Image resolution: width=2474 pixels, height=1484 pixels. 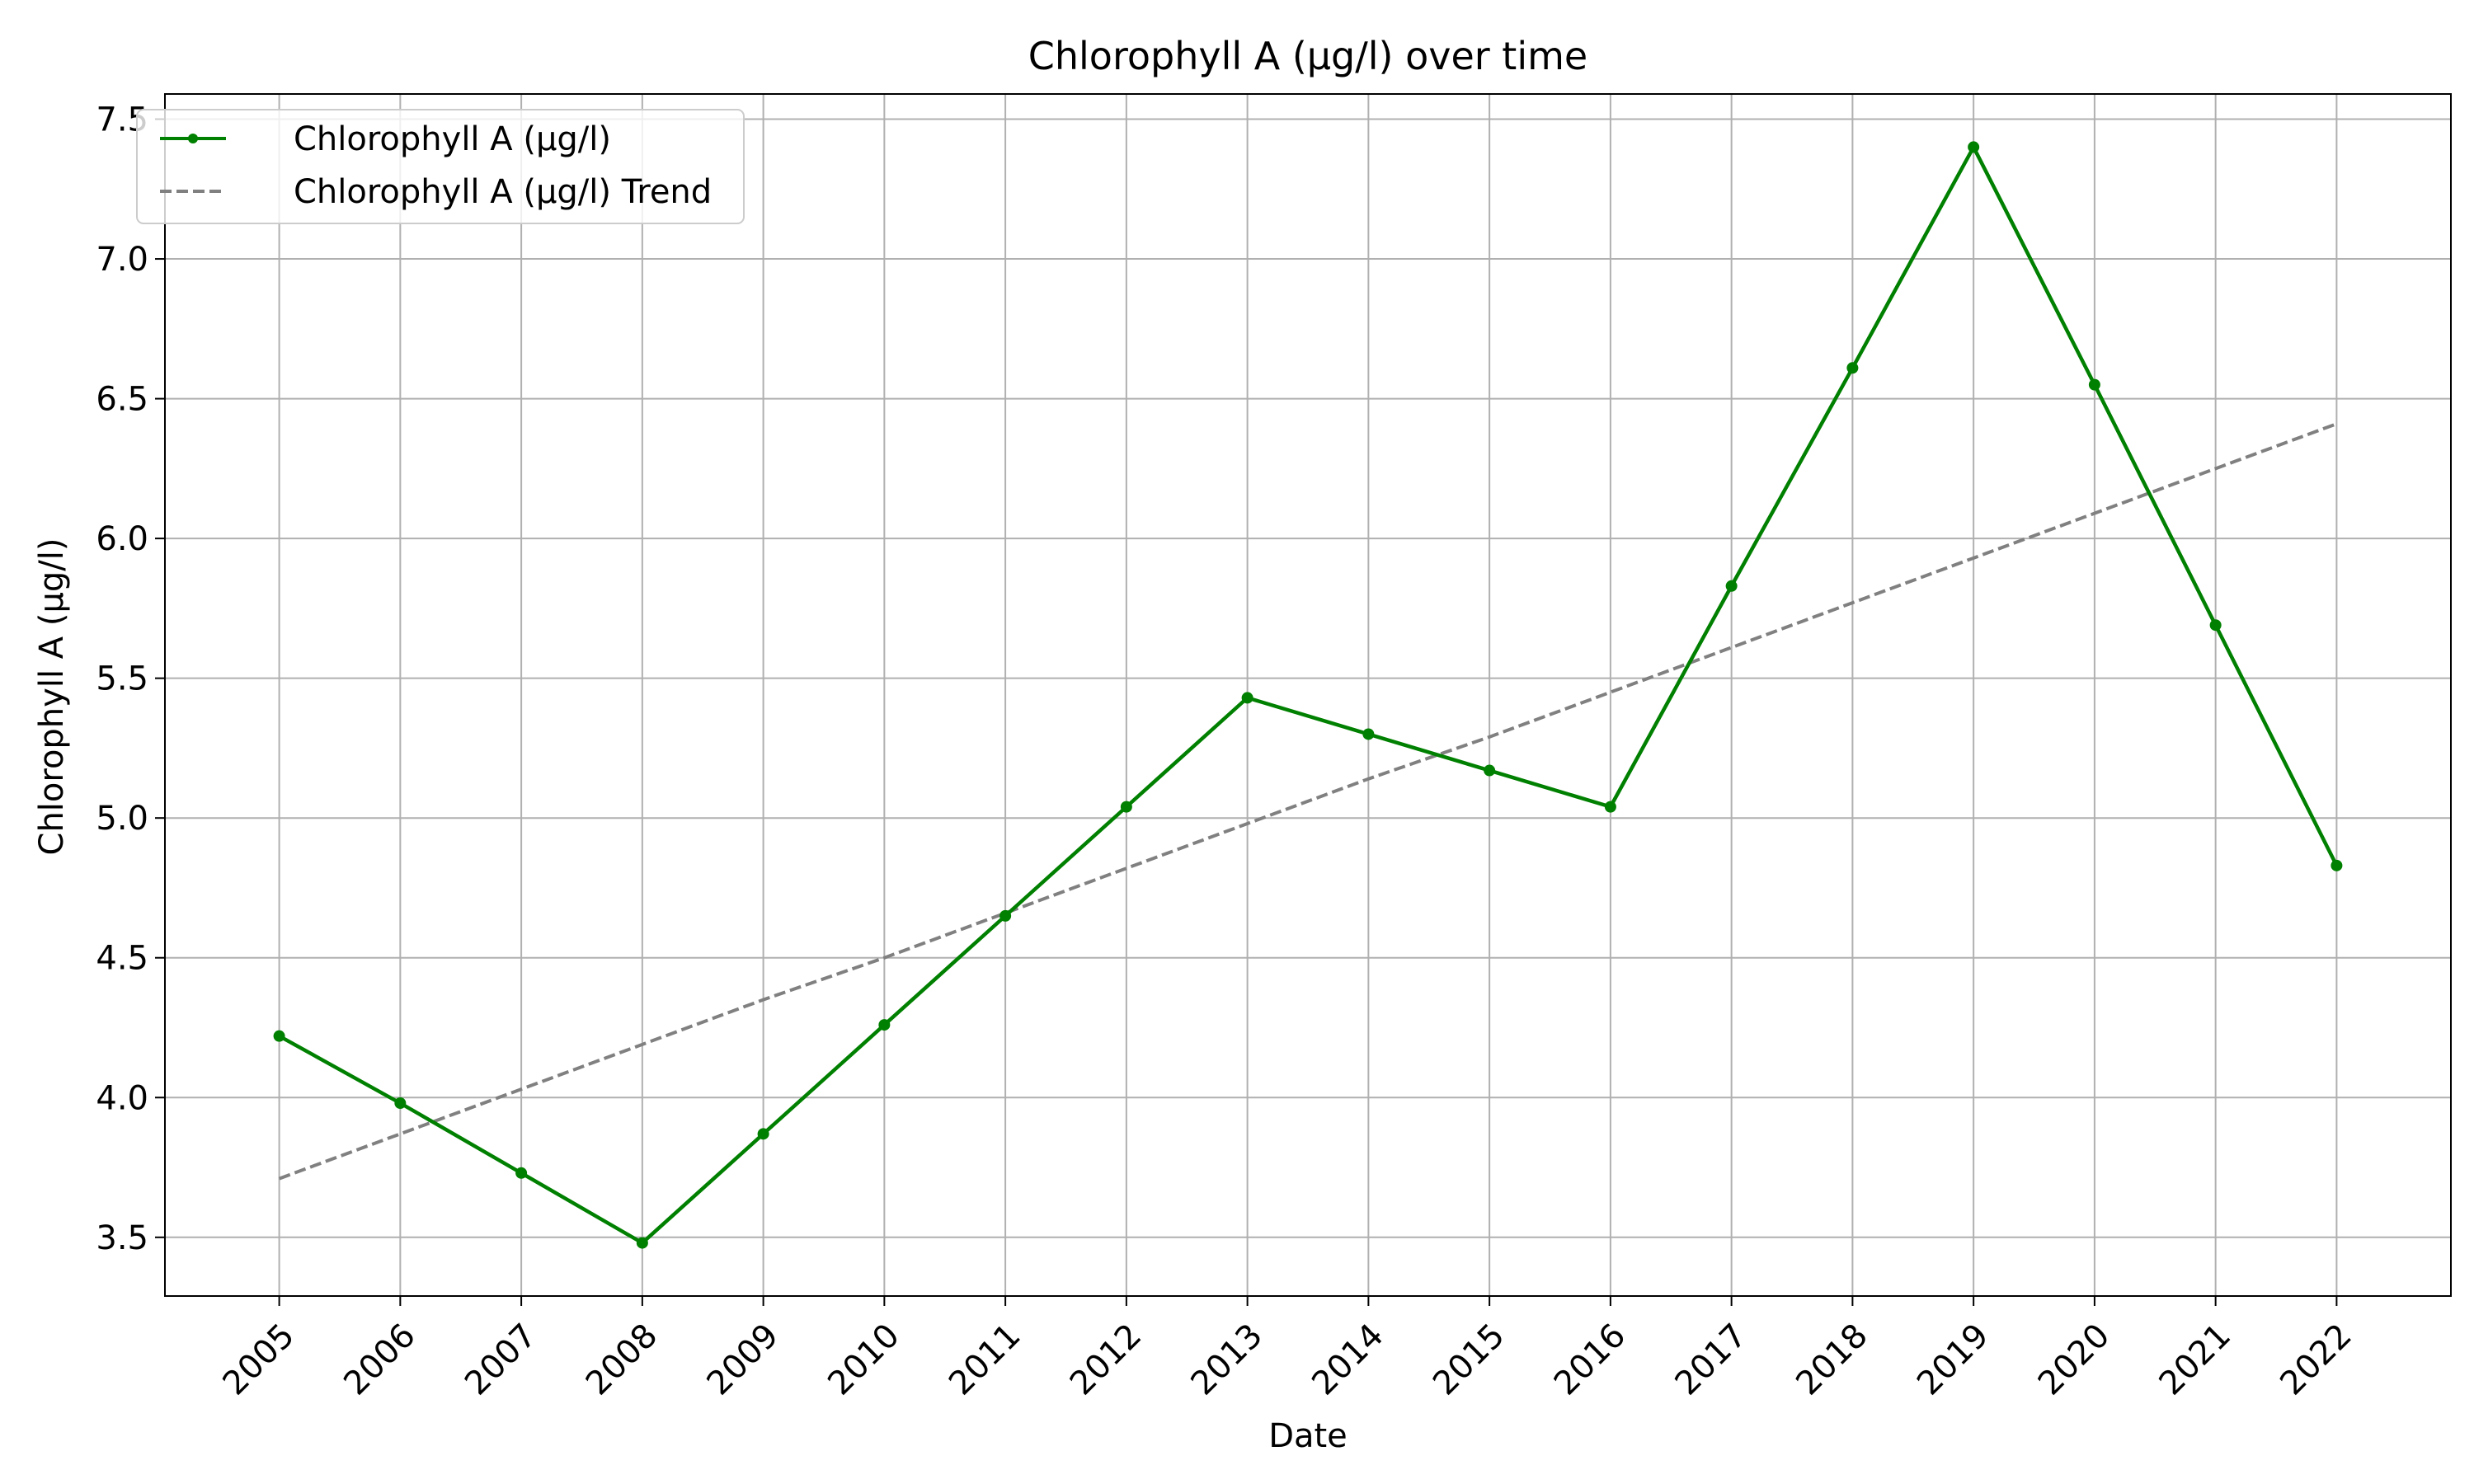 I want to click on y-tick-label: 6.5, so click(x=122, y=400).